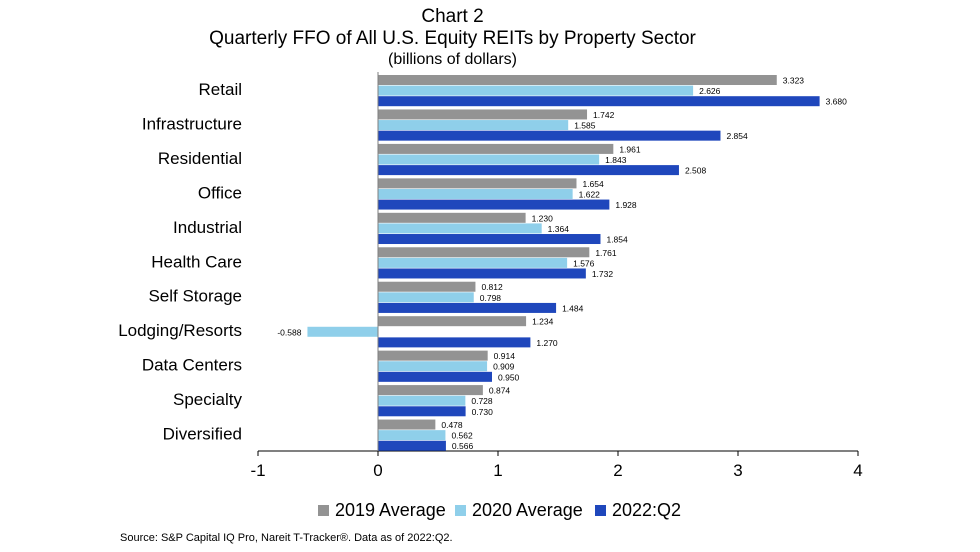  I want to click on data-label-specialty-2020-average: 0.728, so click(482, 401).